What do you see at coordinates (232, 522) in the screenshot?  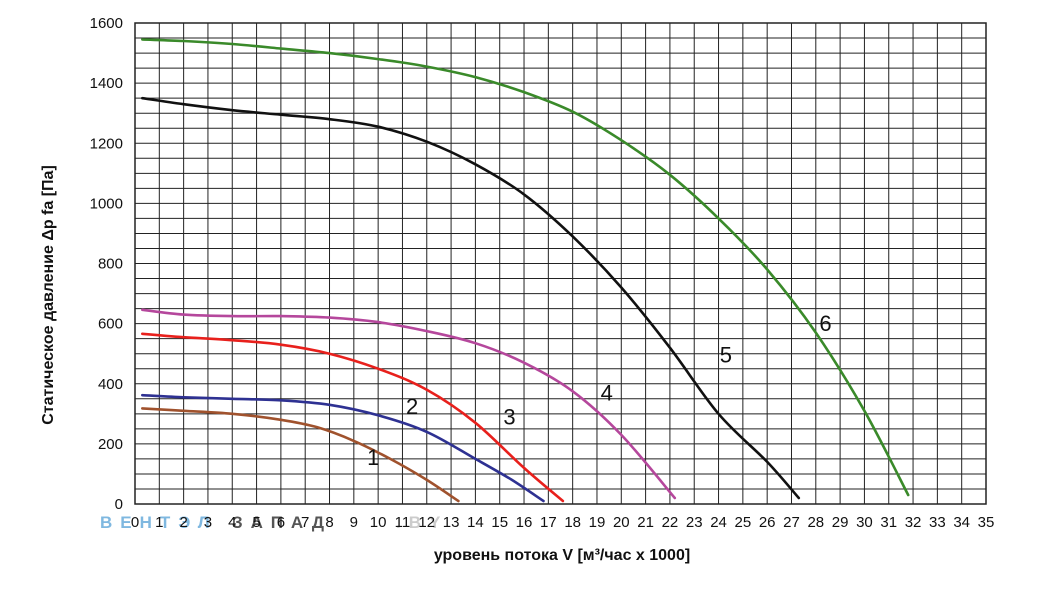 I see `x-tick-label: 4` at bounding box center [232, 522].